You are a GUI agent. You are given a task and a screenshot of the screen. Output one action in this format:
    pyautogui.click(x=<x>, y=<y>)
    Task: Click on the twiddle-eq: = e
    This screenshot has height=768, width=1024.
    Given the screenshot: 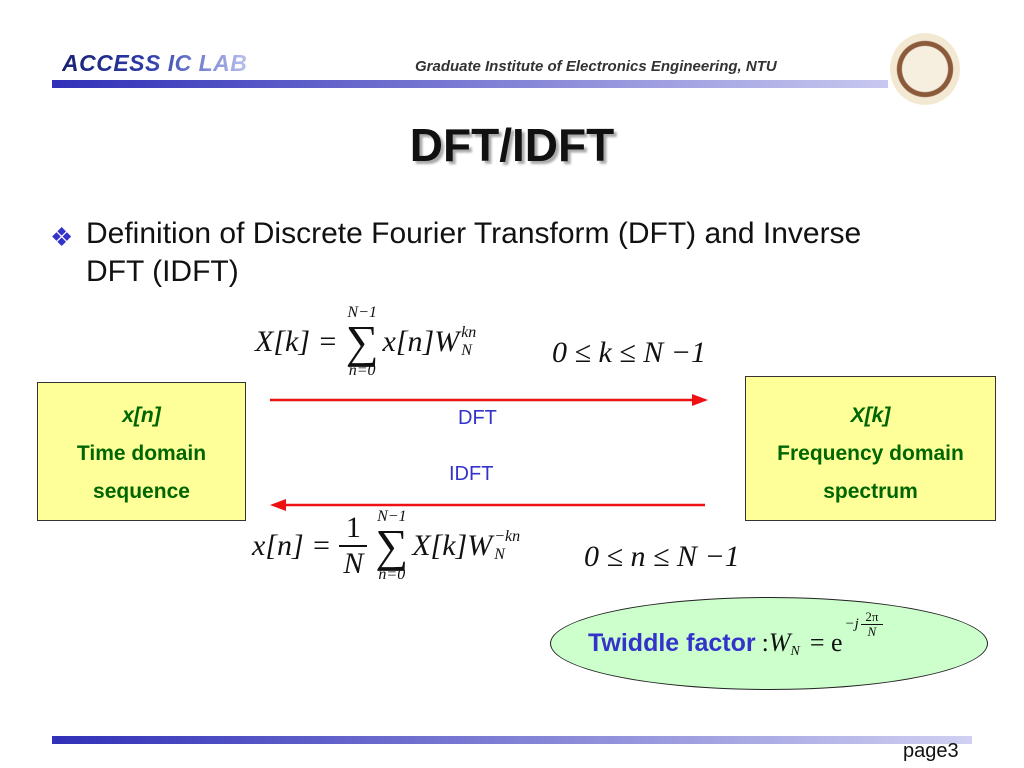 What is the action you would take?
    pyautogui.click(x=826, y=642)
    